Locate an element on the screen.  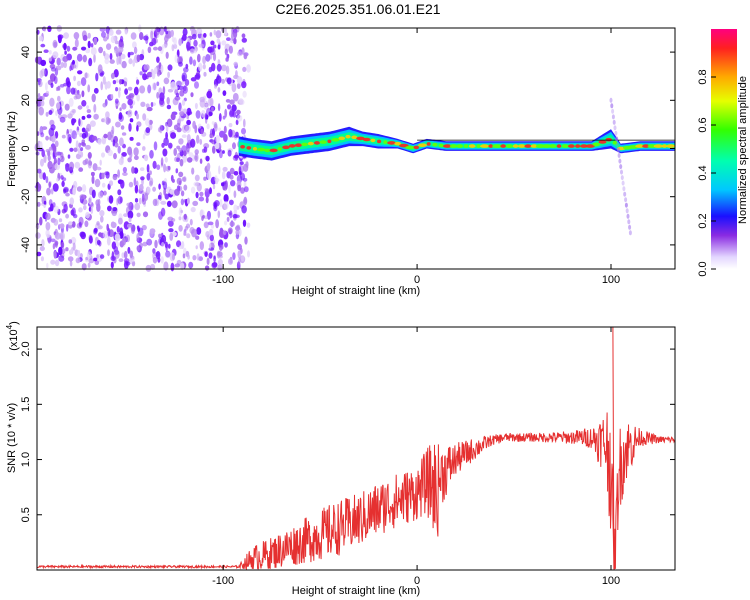
chart-title: C2E6.2025.351.06.01.E21 is located at coordinates (357, 9).